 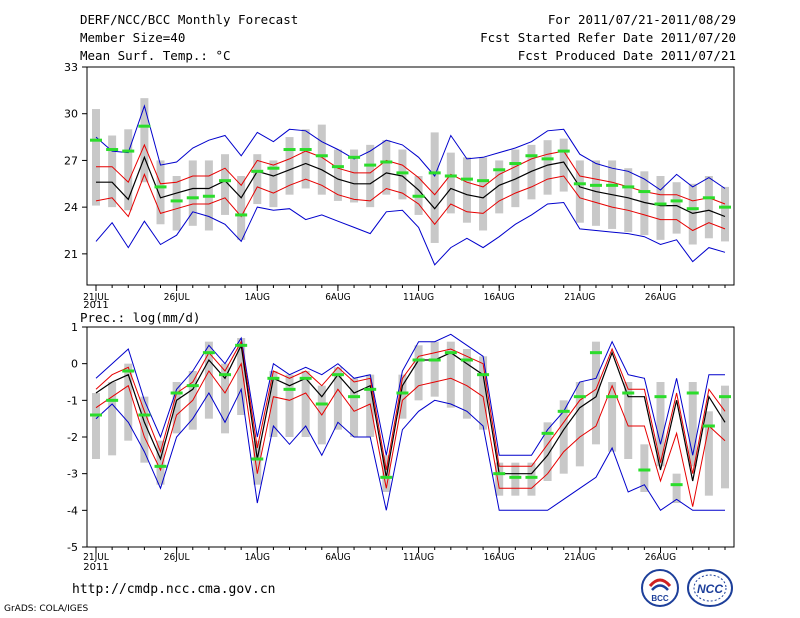 What do you see at coordinates (189, 19) in the screenshot?
I see `chart-title: DERF/NCC/BCC Monthly Forecast` at bounding box center [189, 19].